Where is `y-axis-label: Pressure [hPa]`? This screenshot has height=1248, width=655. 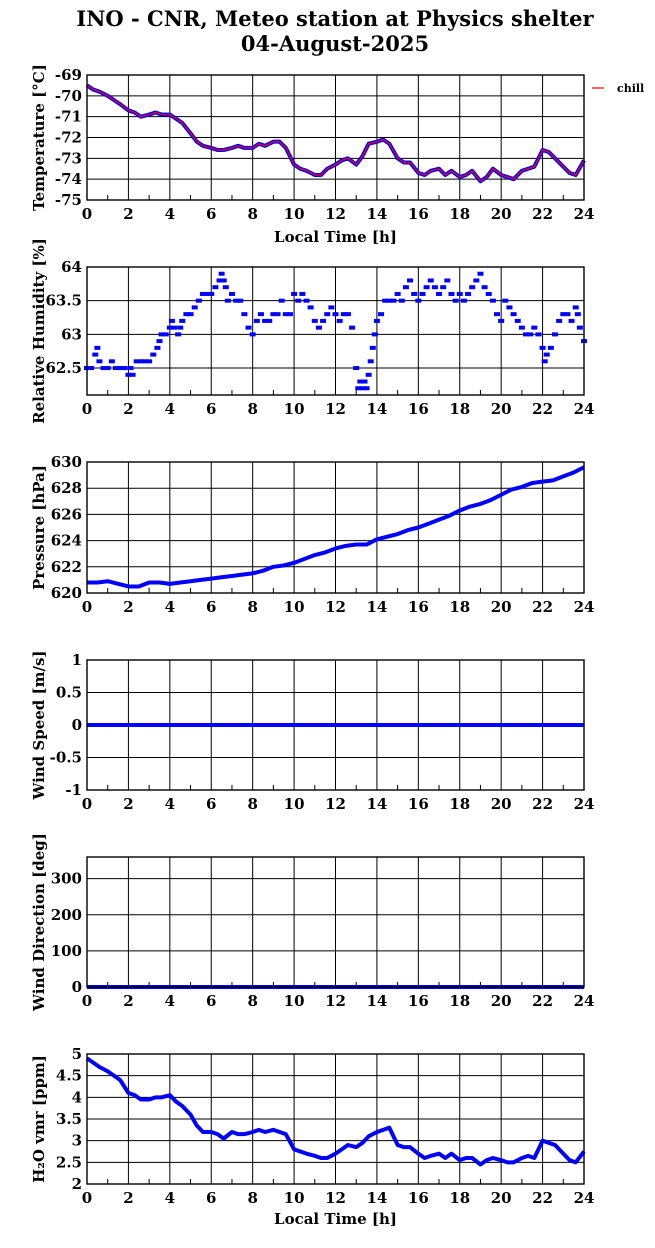
y-axis-label: Pressure [hPa] is located at coordinates (39, 527).